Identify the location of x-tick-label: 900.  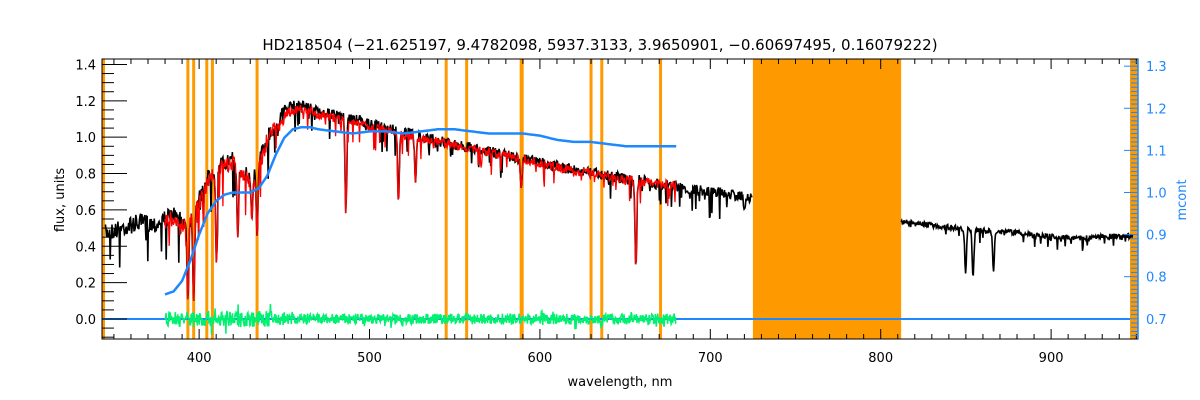
(1051, 358).